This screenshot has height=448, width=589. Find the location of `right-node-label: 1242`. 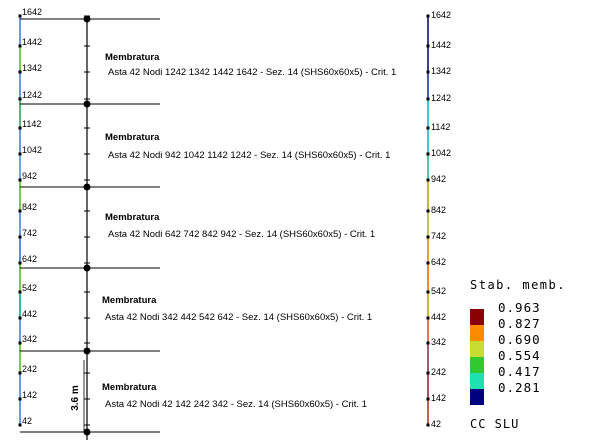

right-node-label: 1242 is located at coordinates (441, 98).